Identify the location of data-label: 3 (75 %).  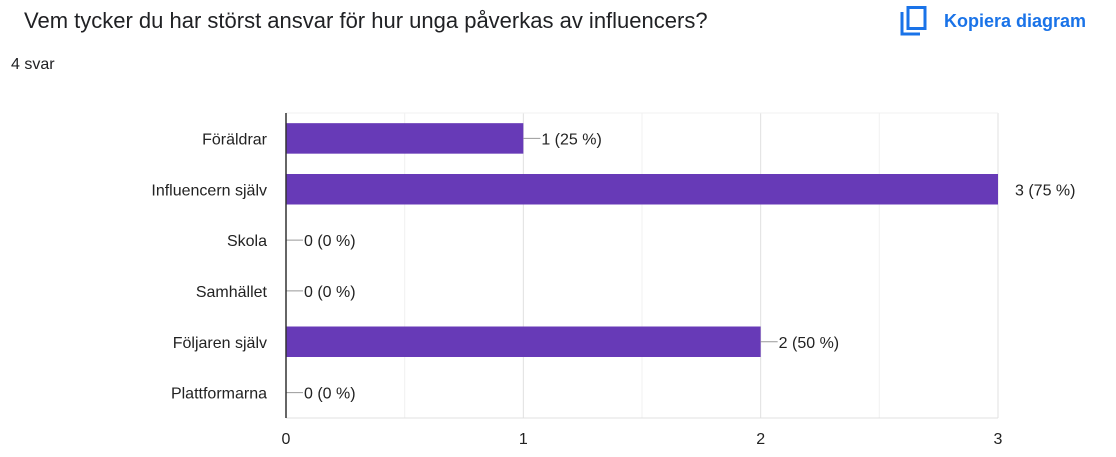
(1045, 190).